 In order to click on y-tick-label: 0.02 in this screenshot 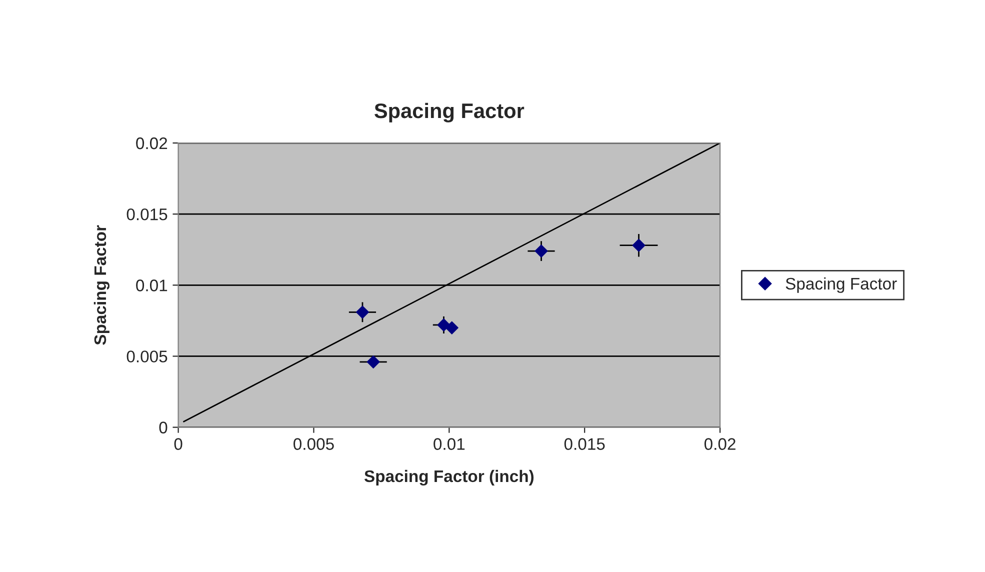, I will do `click(152, 143)`.